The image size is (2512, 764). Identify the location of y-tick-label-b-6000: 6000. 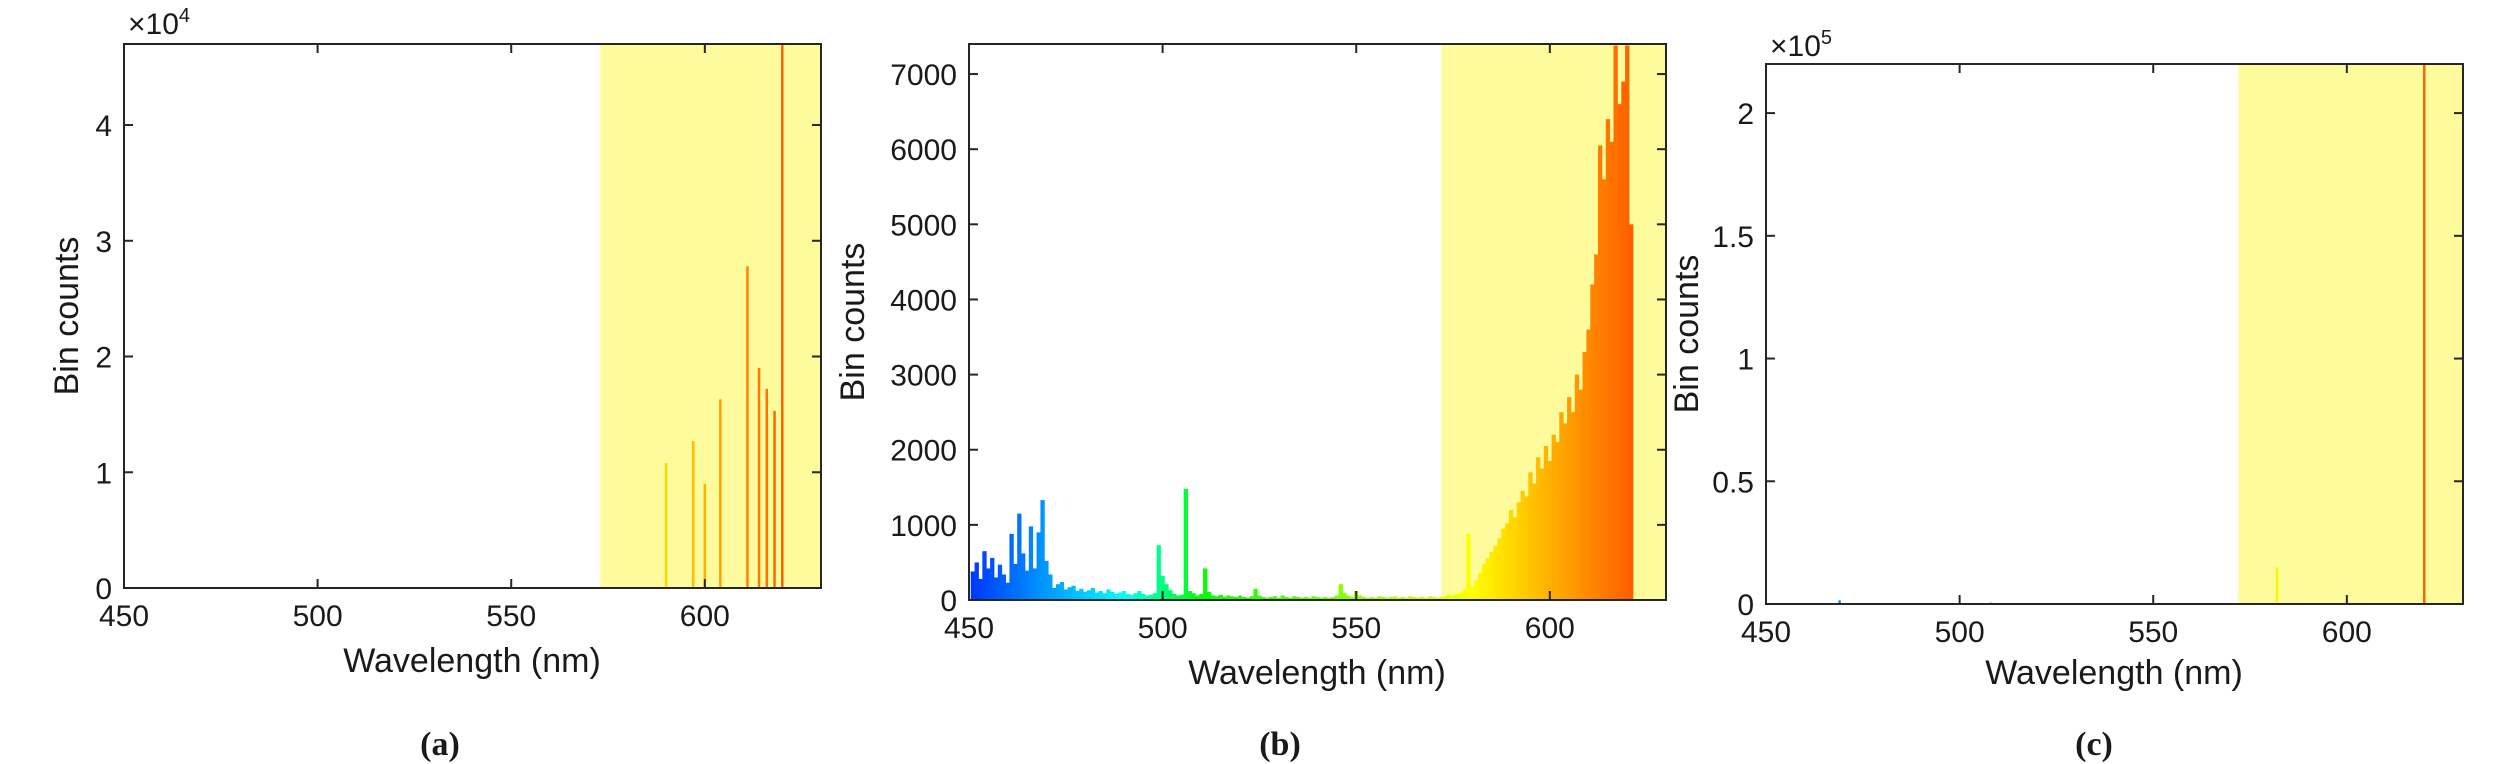
(923, 150).